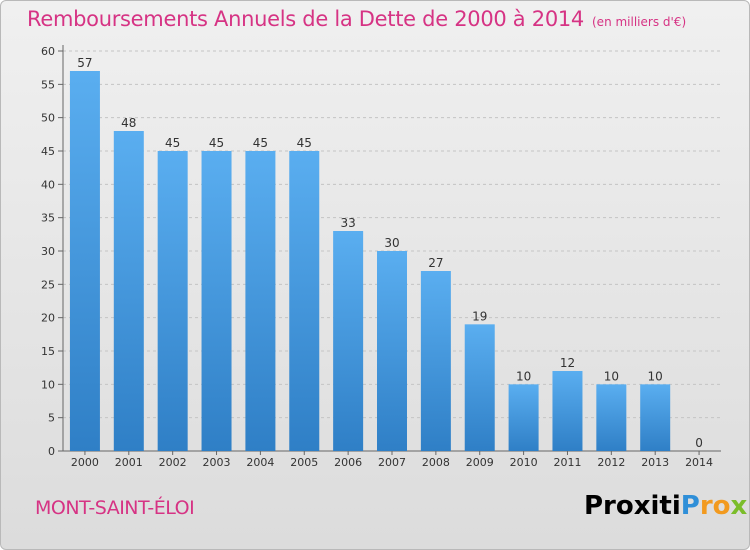 This screenshot has height=550, width=750. I want to click on y-tick-label: 60, so click(48, 51).